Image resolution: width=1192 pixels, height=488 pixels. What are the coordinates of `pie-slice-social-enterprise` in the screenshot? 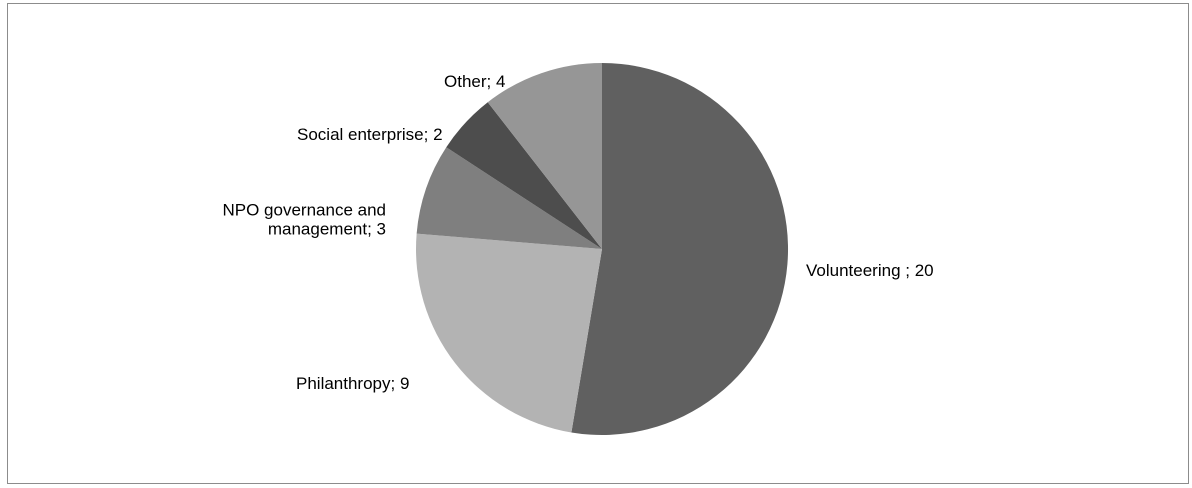 It's located at (524, 175).